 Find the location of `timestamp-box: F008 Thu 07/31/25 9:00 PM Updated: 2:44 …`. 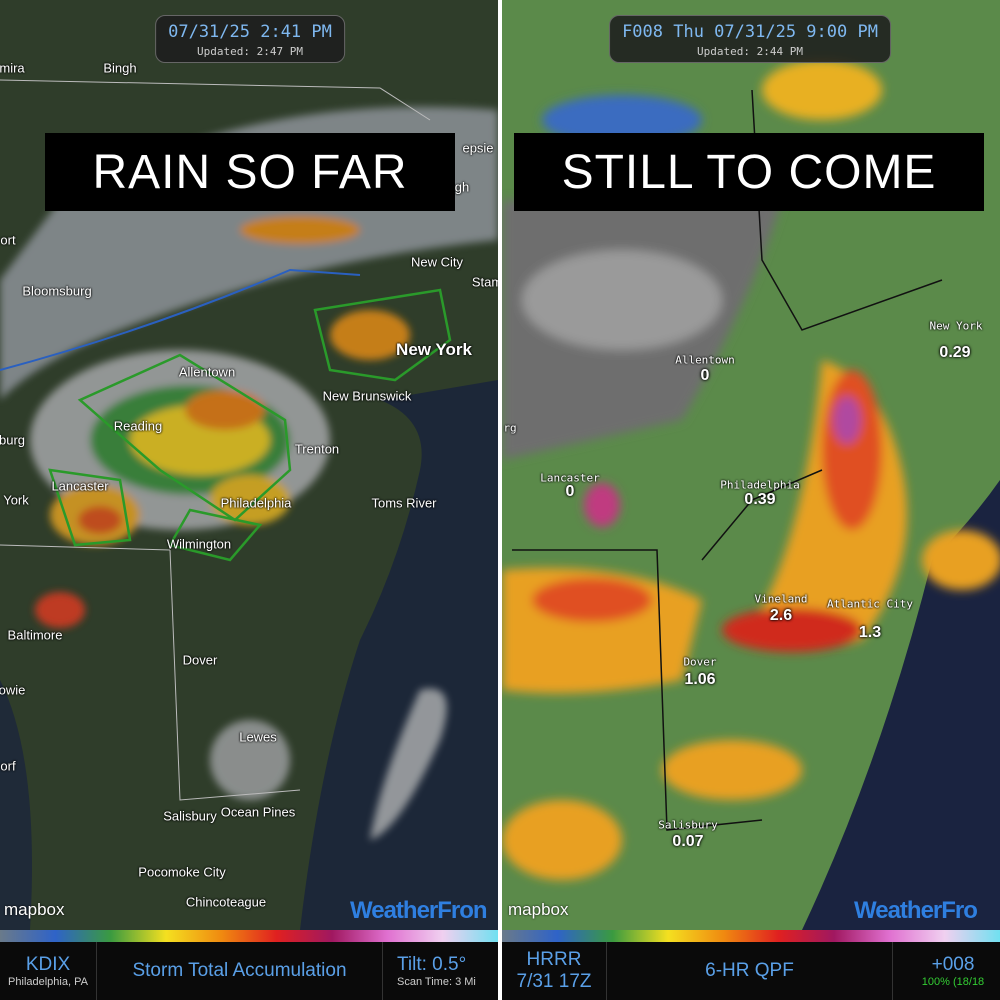

timestamp-box: F008 Thu 07/31/25 9:00 PM Updated: 2:44 … is located at coordinates (750, 39).